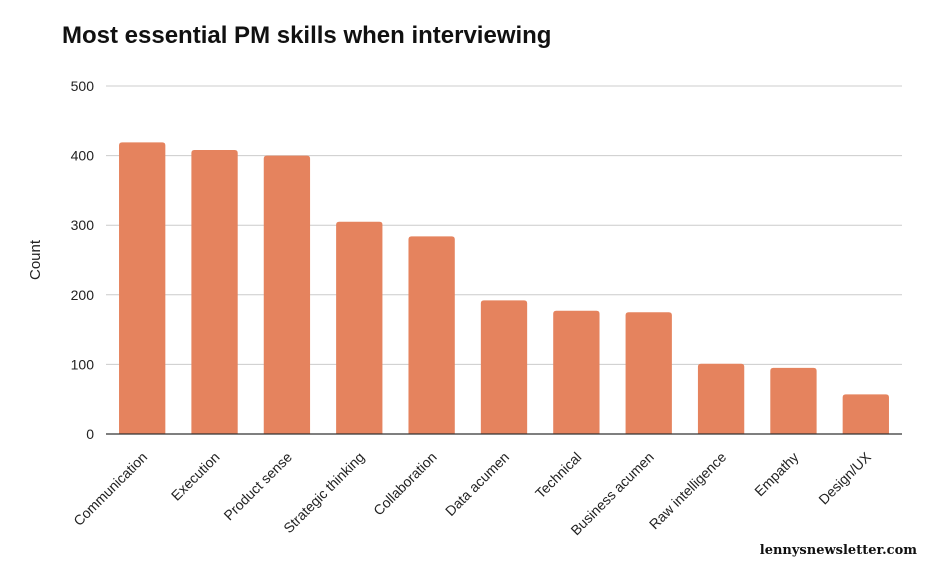 The image size is (925, 566). What do you see at coordinates (83, 156) in the screenshot?
I see `y-tick-label: 400` at bounding box center [83, 156].